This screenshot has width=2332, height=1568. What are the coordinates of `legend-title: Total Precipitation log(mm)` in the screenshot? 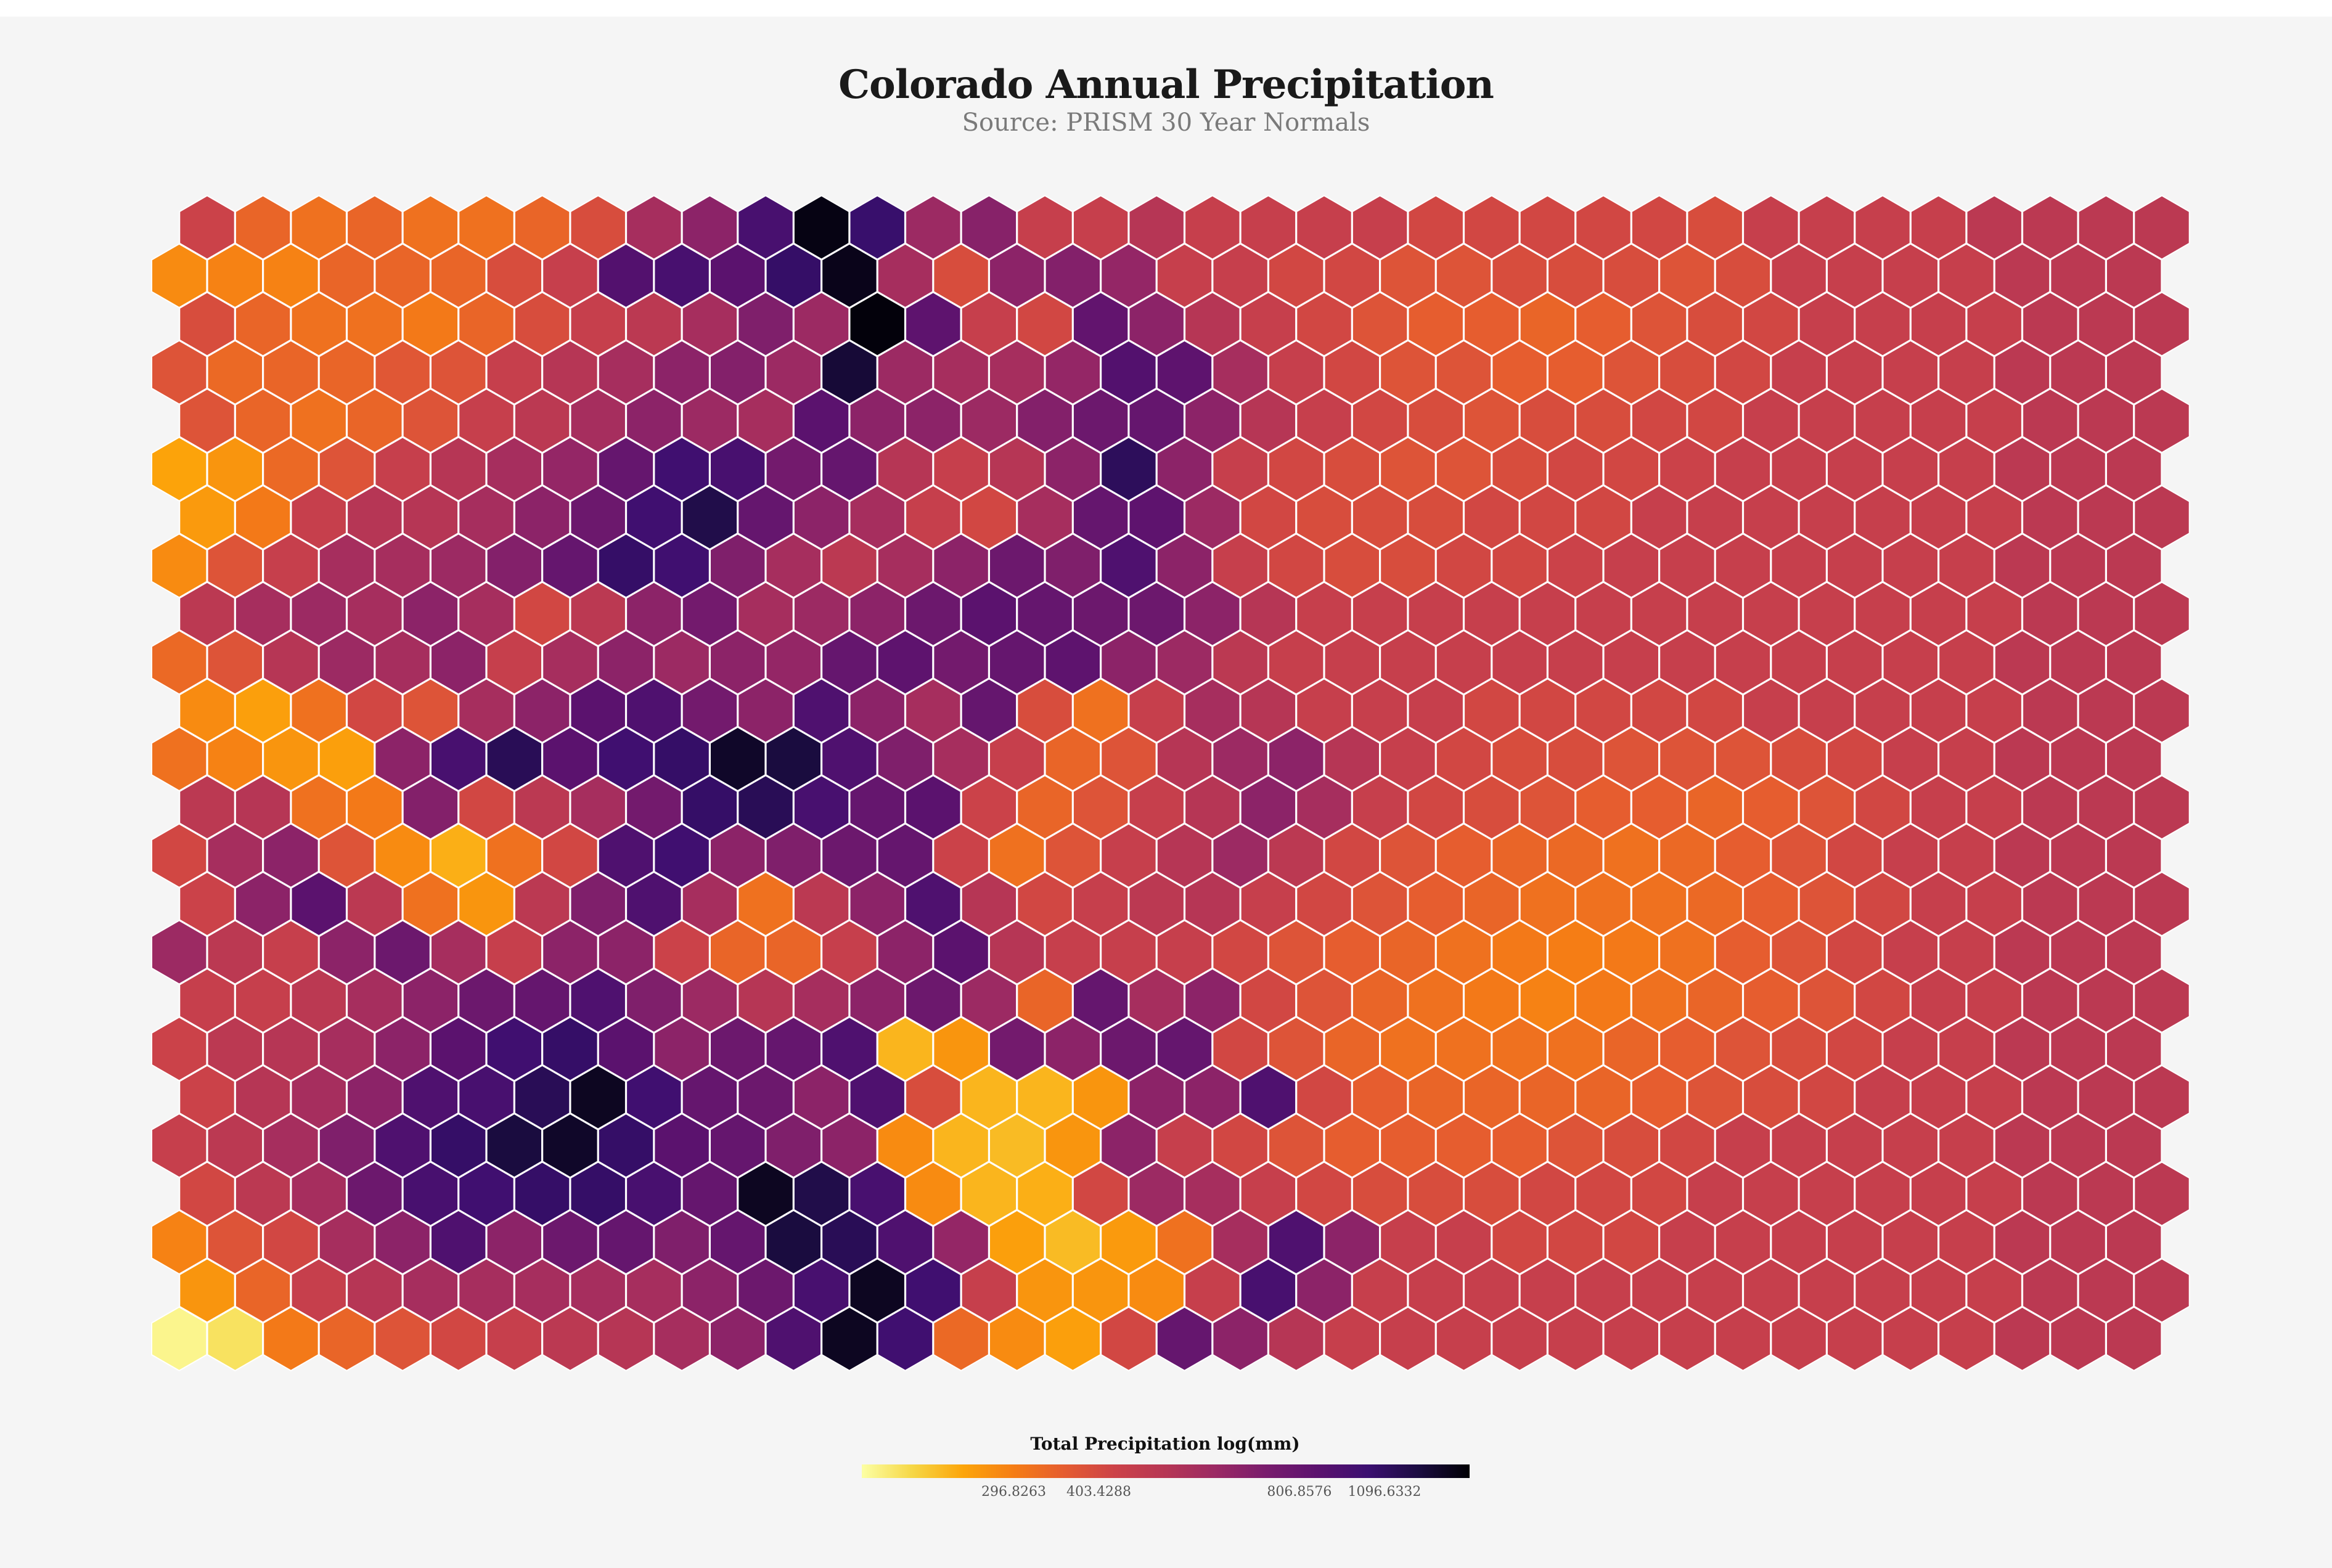 It's located at (1165, 1444).